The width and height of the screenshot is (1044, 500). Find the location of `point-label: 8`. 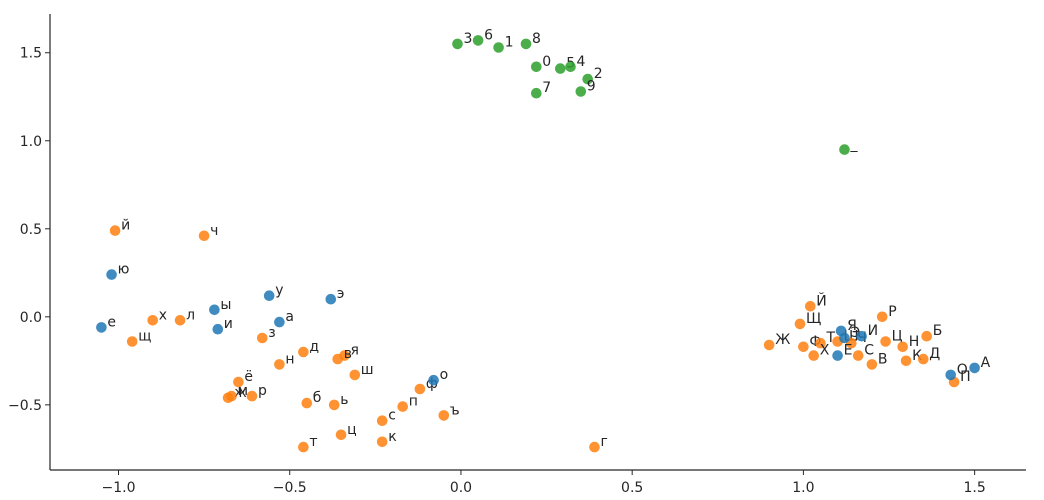

point-label: 8 is located at coordinates (536, 39).